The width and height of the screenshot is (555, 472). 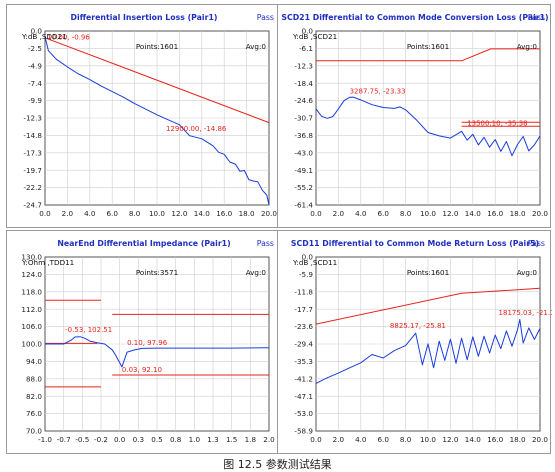 What do you see at coordinates (303, 309) in the screenshot?
I see `y-tick-label: -17.7` at bounding box center [303, 309].